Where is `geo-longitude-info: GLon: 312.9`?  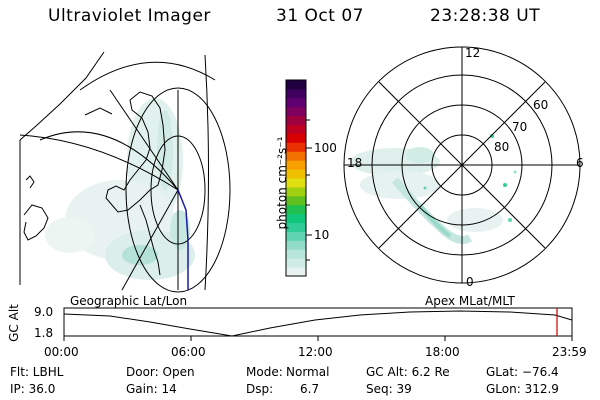
geo-longitude-info: GLon: 312.9 is located at coordinates (522, 389).